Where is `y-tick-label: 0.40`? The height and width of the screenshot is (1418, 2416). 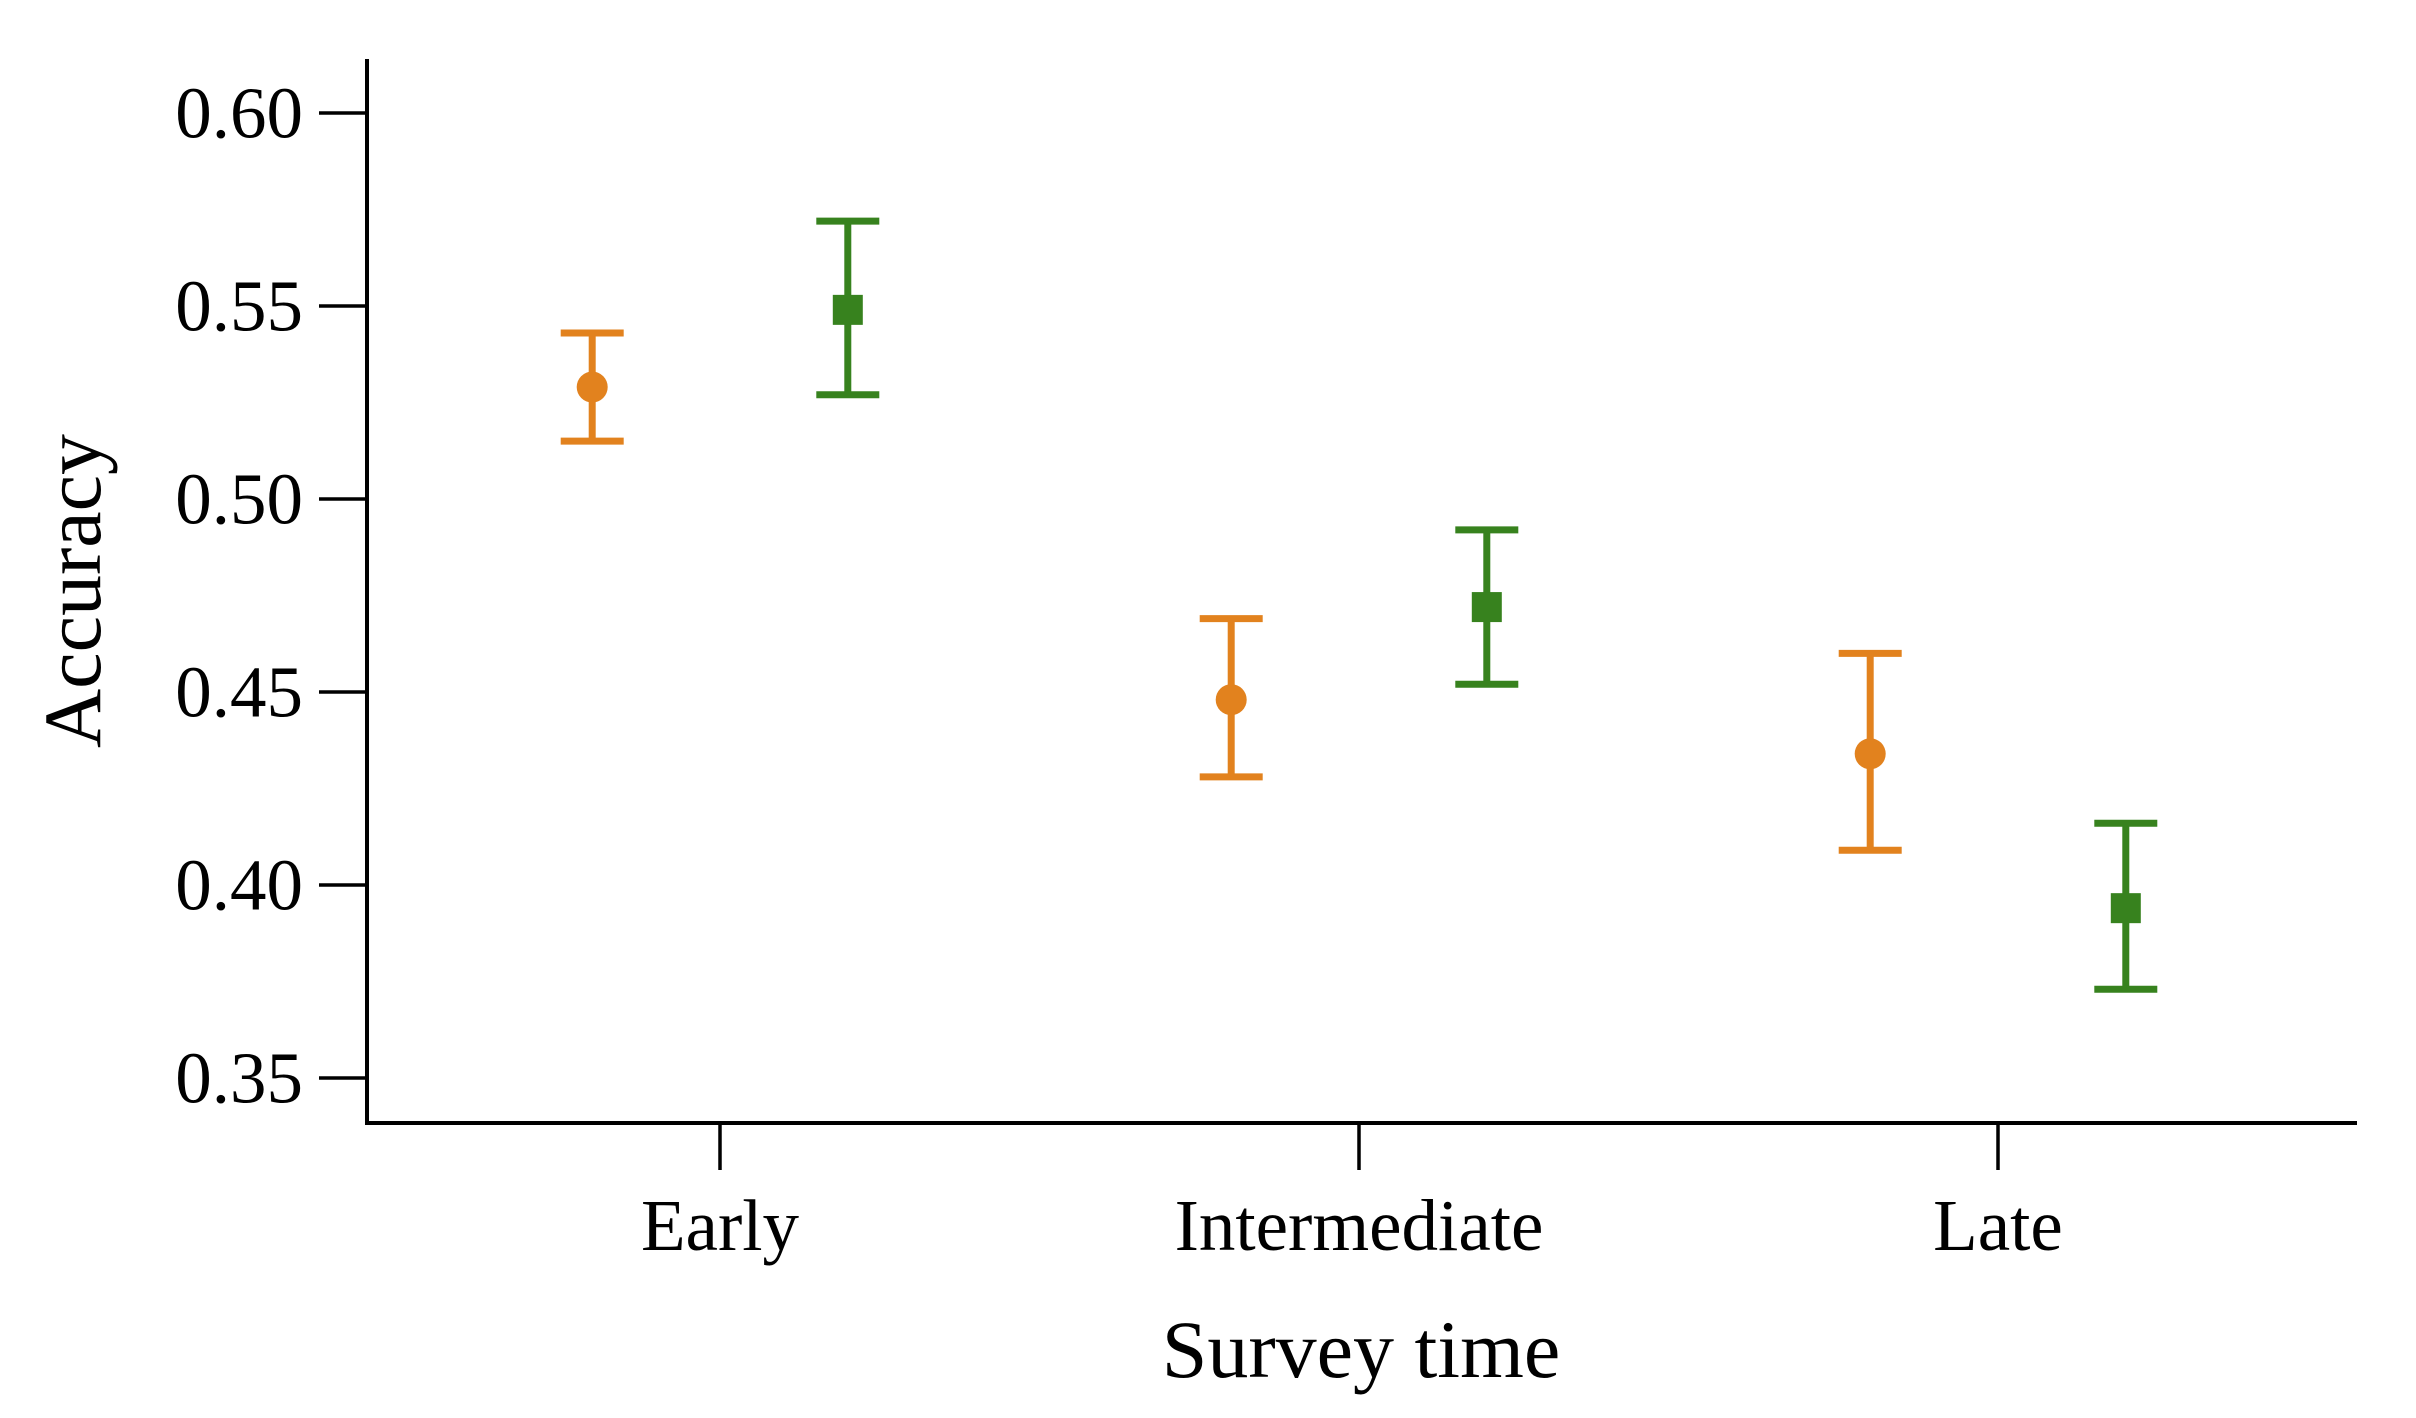
y-tick-label: 0.40 is located at coordinates (239, 885).